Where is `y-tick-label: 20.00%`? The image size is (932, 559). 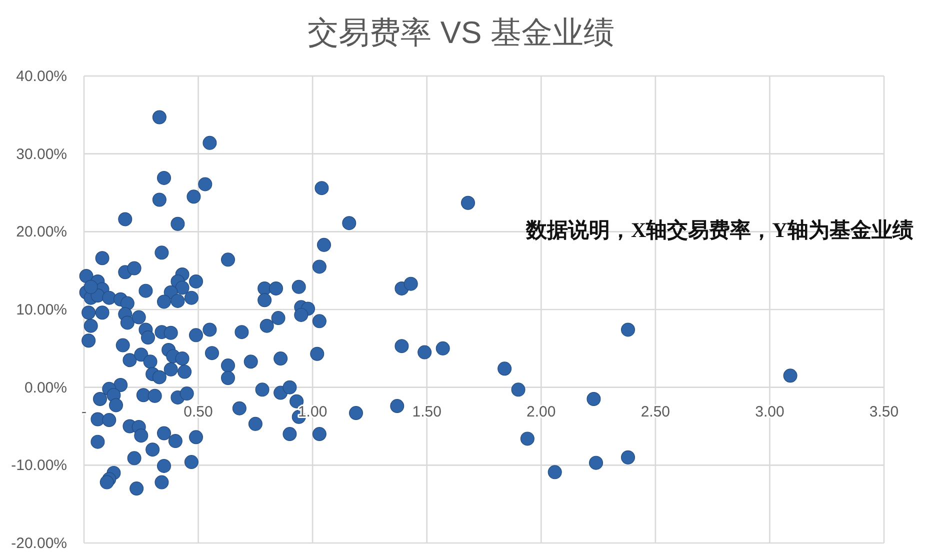 y-tick-label: 20.00% is located at coordinates (41, 232).